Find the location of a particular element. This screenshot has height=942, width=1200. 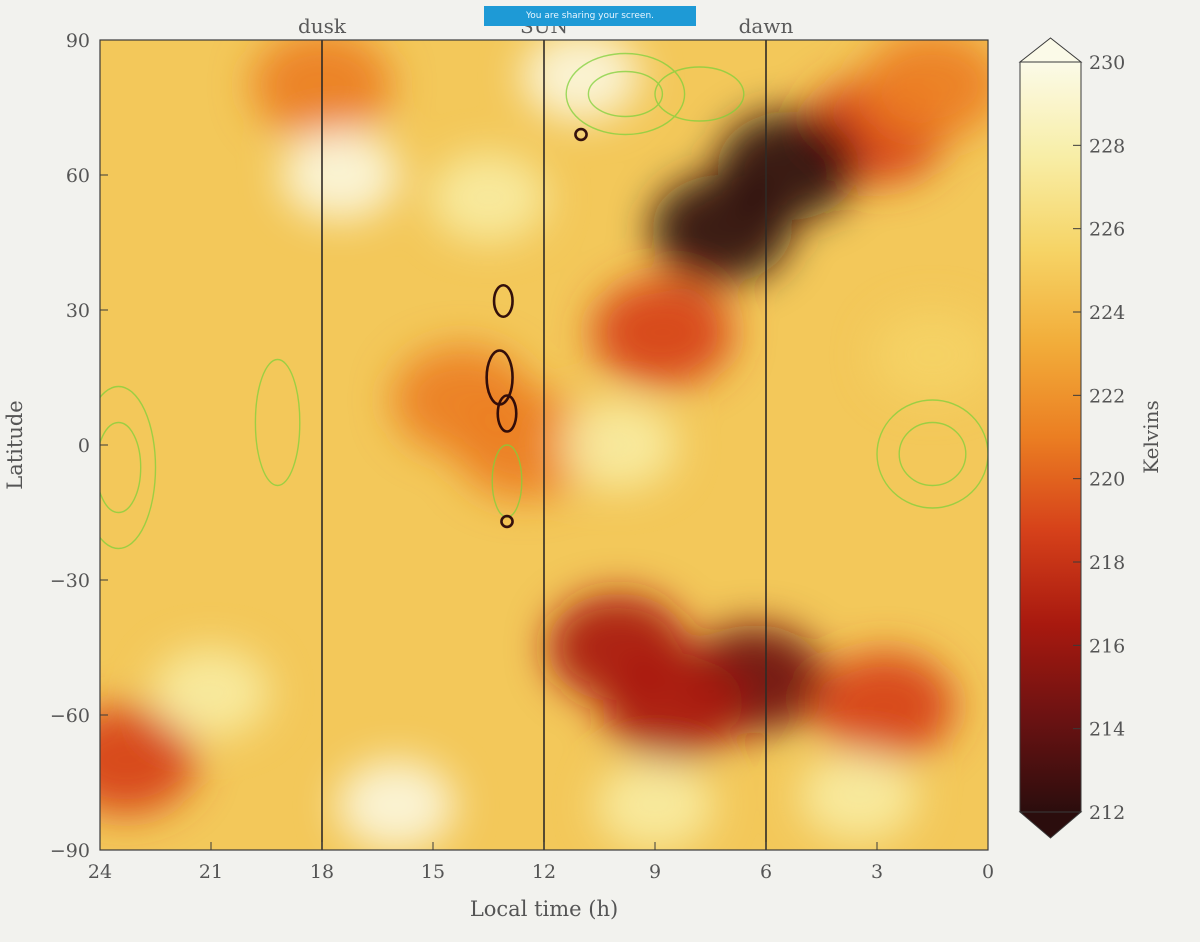

colorbar-tick-label: 224 is located at coordinates (1107, 313).